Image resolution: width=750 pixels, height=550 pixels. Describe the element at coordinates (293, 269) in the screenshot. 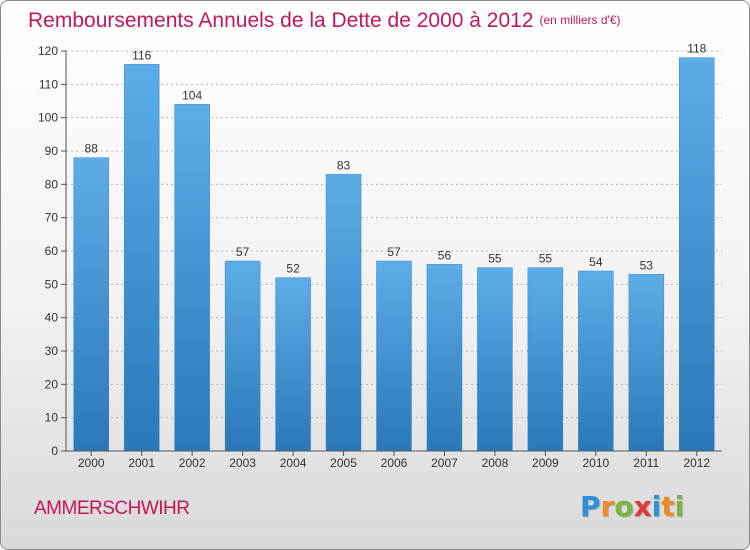

I see `bar-value-label: 52` at that location.